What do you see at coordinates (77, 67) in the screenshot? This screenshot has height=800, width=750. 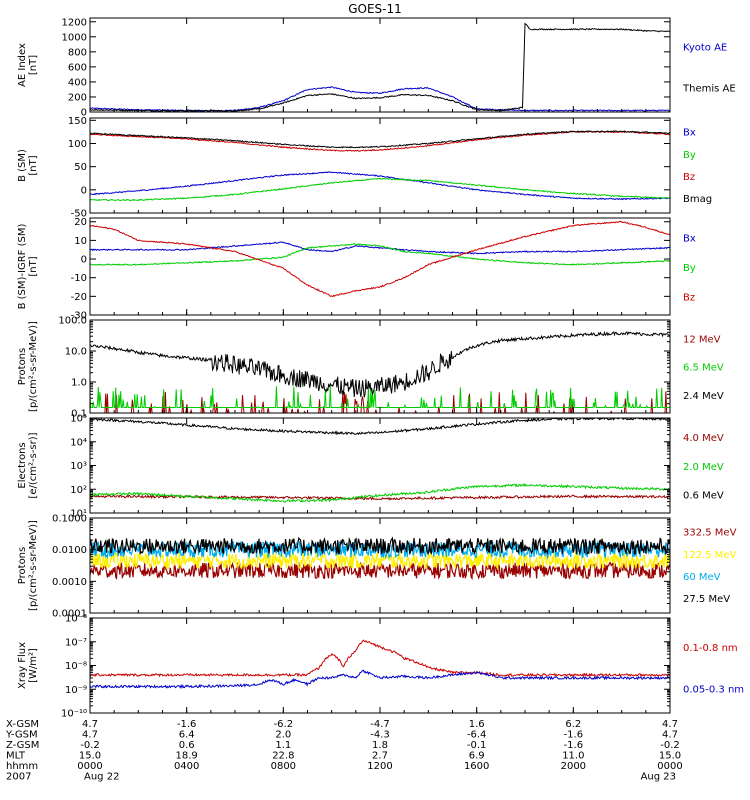 I see `y-tick-label: 600` at bounding box center [77, 67].